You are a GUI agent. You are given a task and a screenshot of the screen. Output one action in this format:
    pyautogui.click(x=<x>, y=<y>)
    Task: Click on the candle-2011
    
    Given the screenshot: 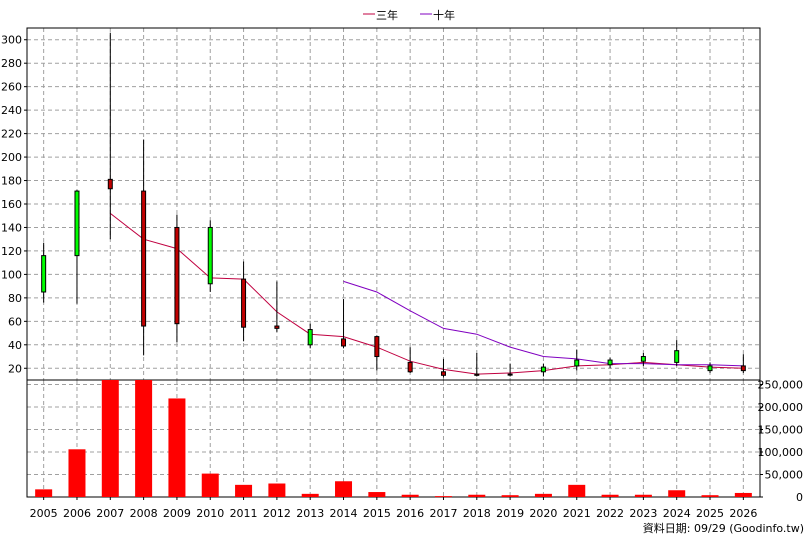 What is the action you would take?
    pyautogui.click(x=244, y=301)
    